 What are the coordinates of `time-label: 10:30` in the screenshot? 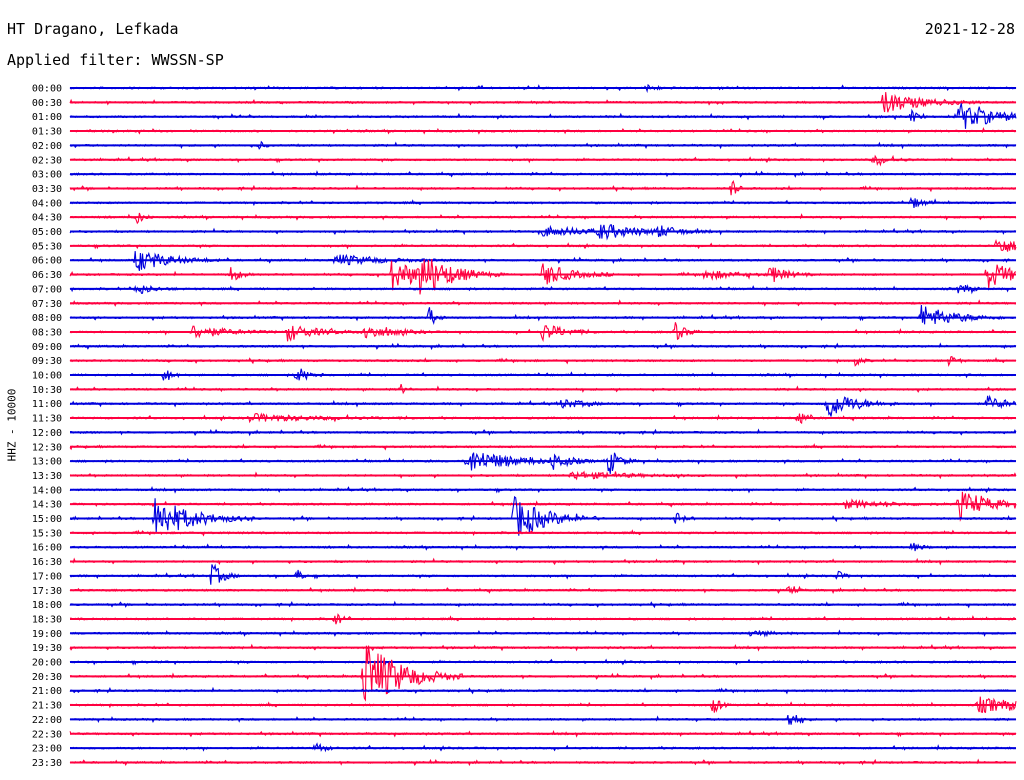 It's located at (47, 390).